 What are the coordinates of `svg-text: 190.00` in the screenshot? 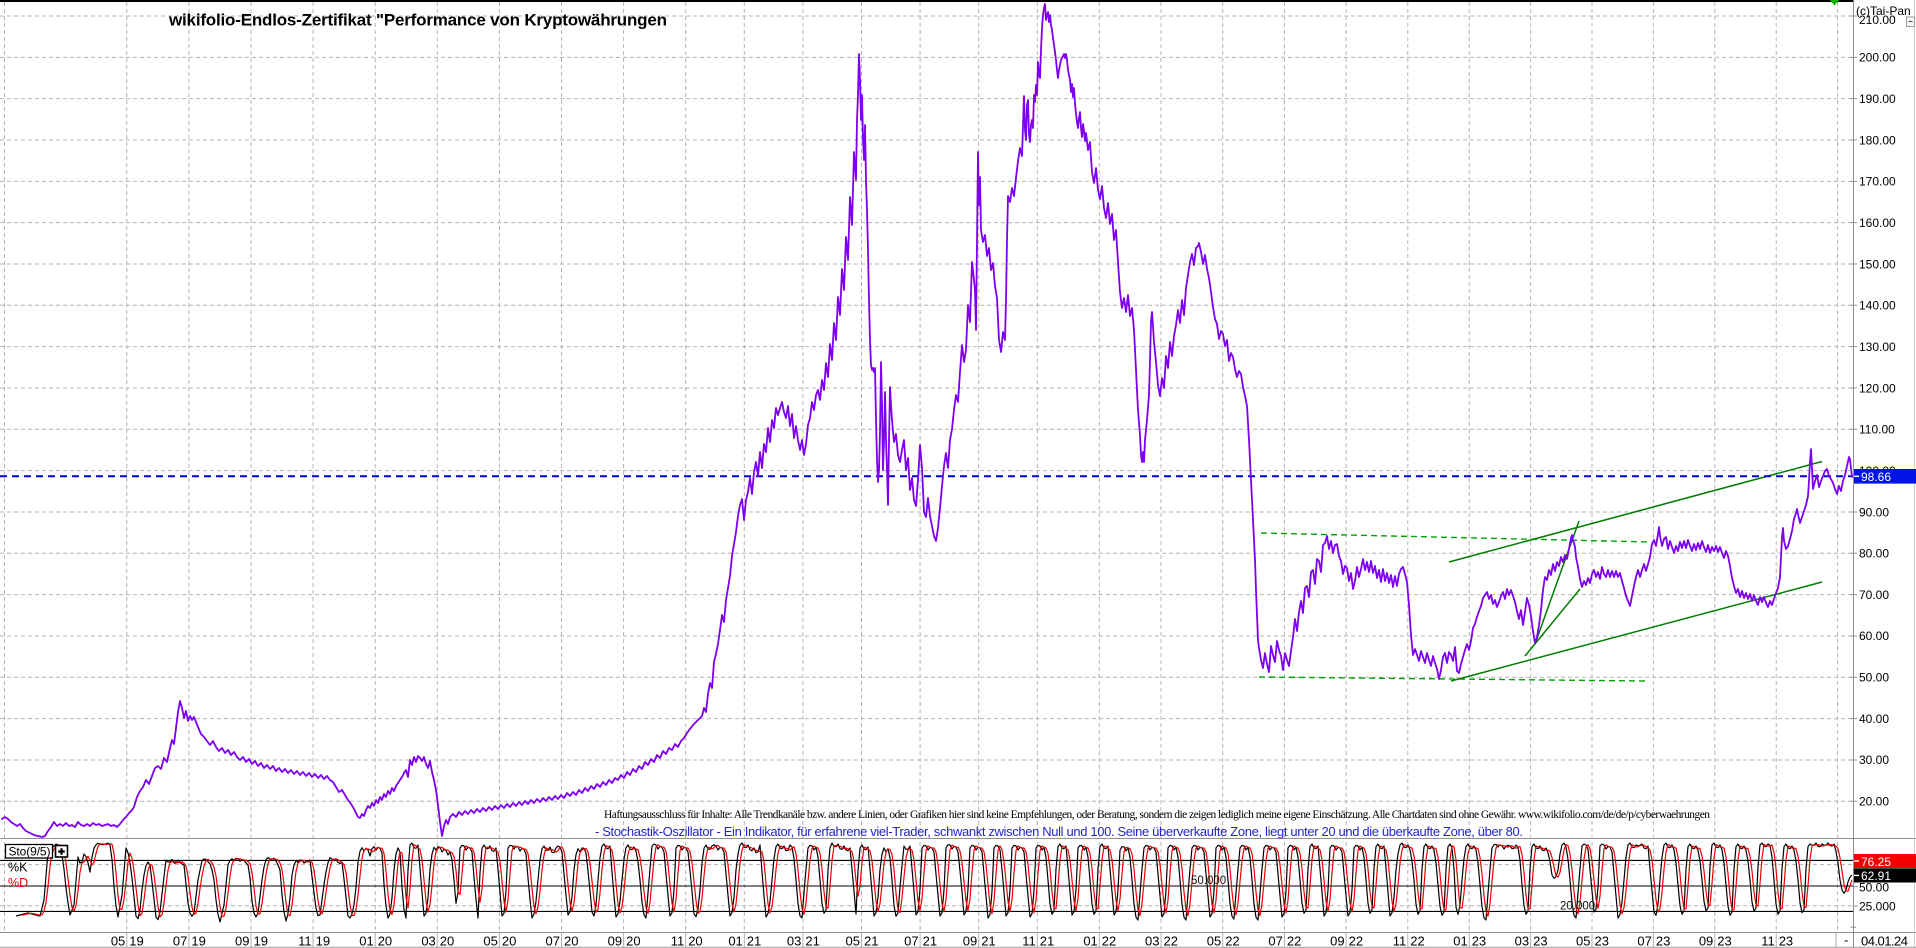 It's located at (1877, 99).